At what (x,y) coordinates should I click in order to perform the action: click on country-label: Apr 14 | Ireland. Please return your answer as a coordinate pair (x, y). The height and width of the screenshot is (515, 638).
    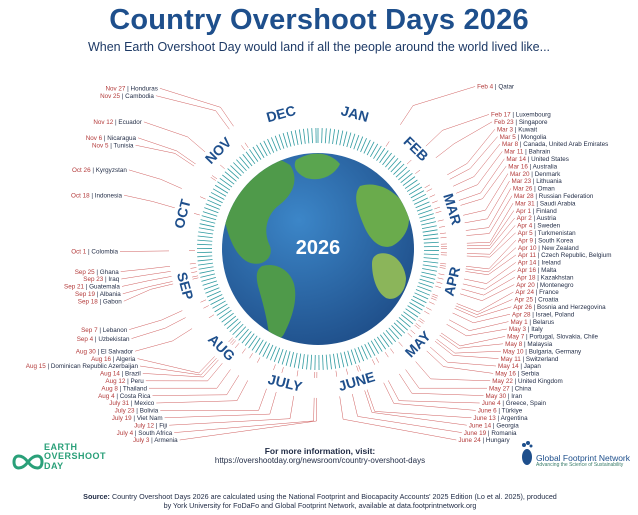
    Looking at the image, I should click on (539, 263).